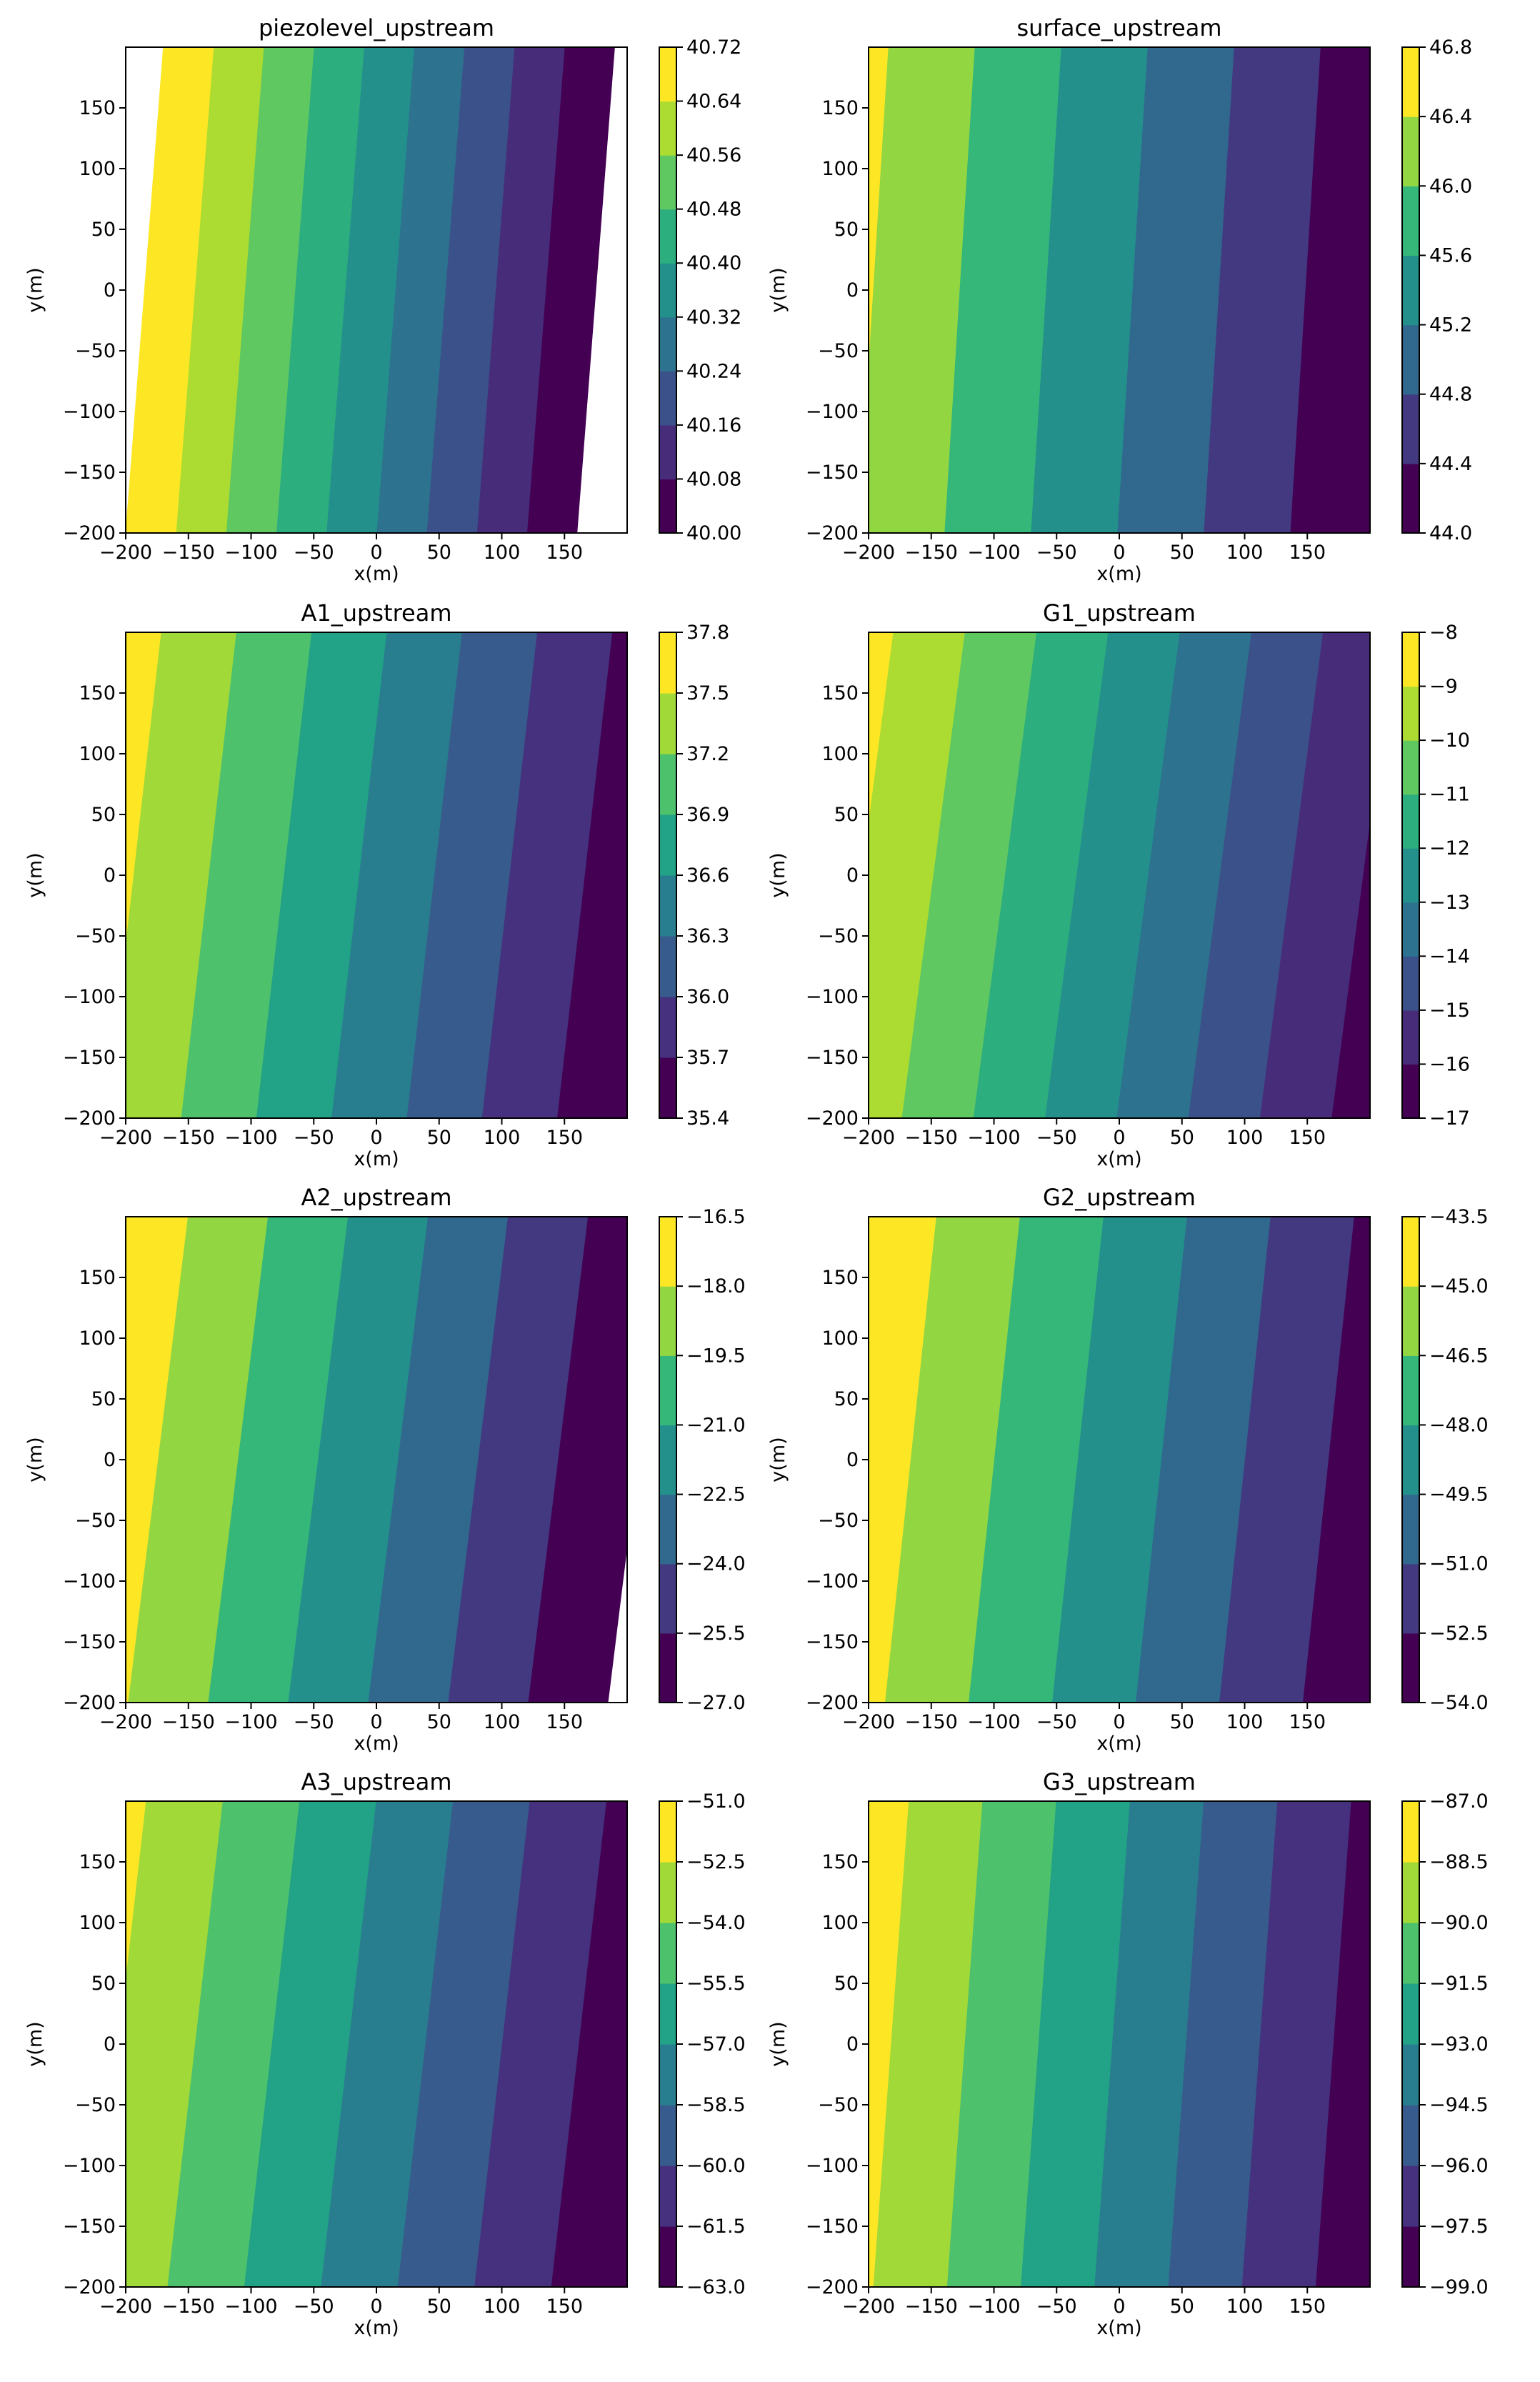 Image resolution: width=1540 pixels, height=2382 pixels. I want to click on colorbar-tick-label: 40.48, so click(713, 210).